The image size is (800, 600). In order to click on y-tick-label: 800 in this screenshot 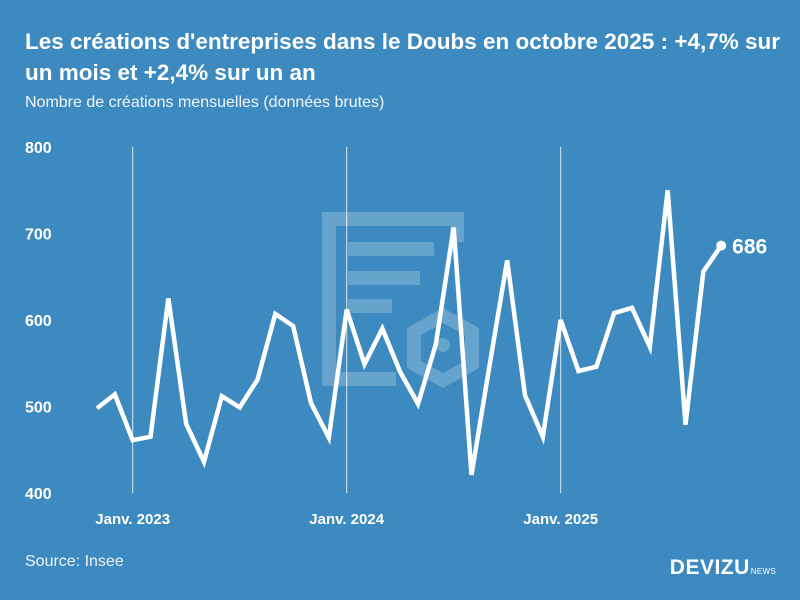, I will do `click(38, 148)`.